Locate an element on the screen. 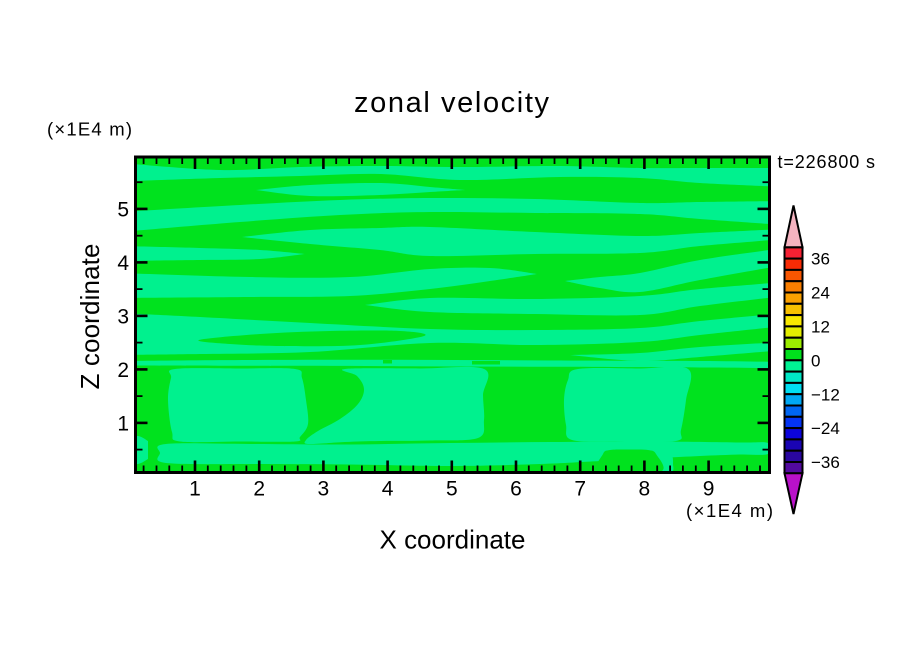 Image resolution: width=904 pixels, height=654 pixels. svg-text: 6 is located at coordinates (516, 489).